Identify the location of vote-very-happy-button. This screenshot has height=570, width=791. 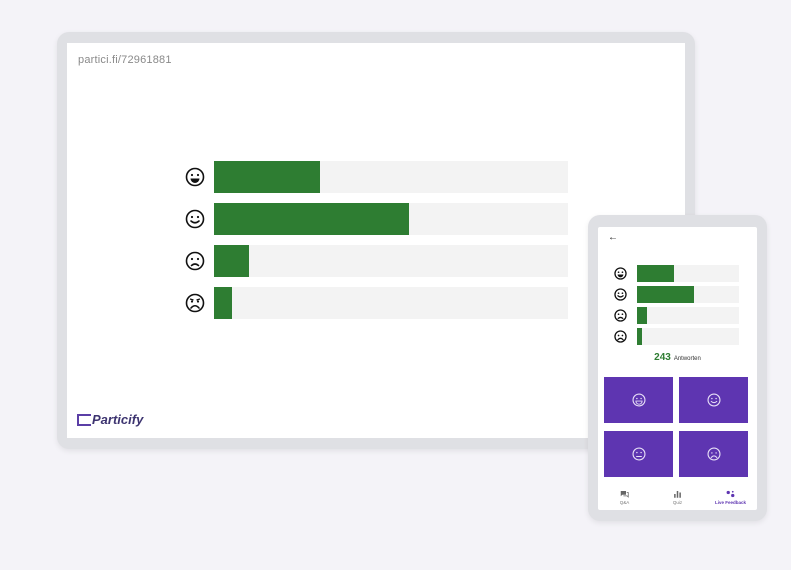
(638, 400).